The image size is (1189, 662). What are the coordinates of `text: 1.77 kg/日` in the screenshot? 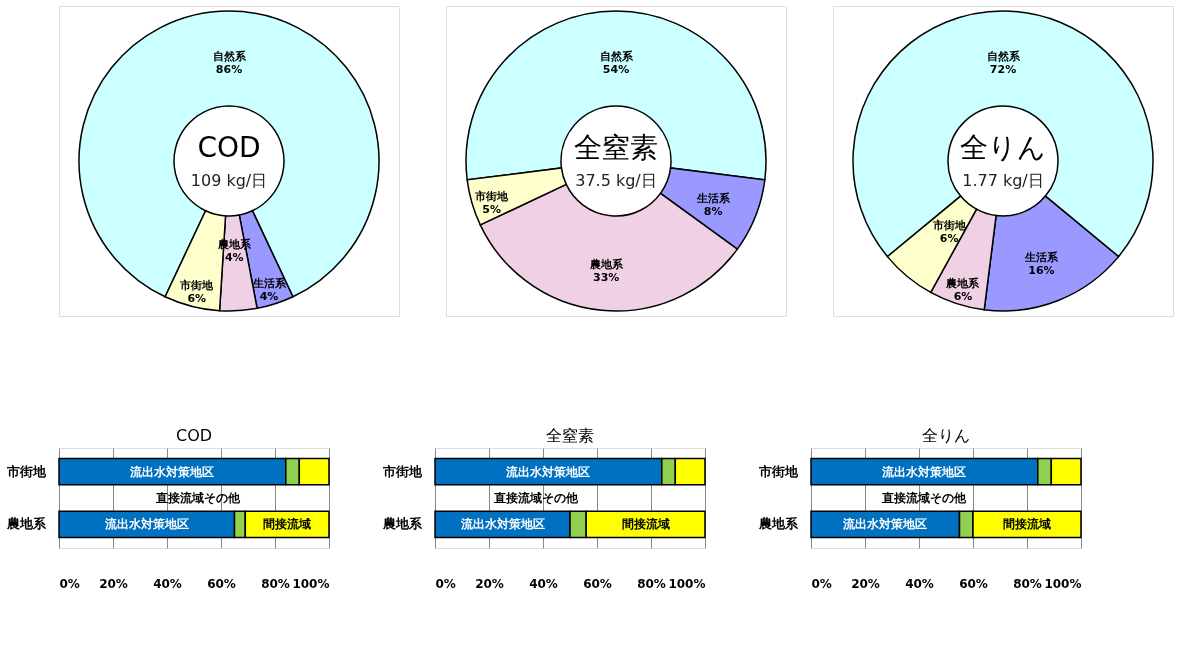 It's located at (1003, 180).